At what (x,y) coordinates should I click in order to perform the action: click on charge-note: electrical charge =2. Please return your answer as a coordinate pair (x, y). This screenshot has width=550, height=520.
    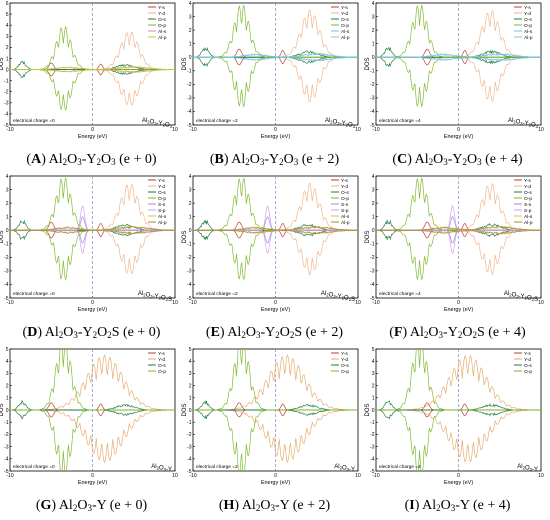
    Looking at the image, I should click on (217, 121).